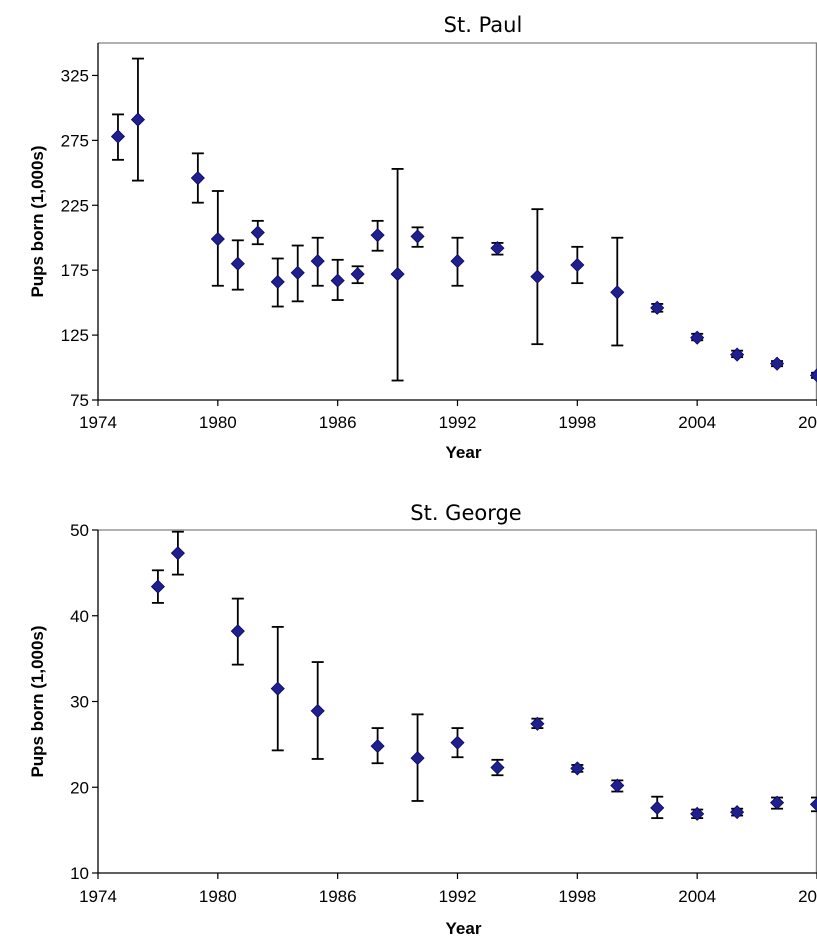 The height and width of the screenshot is (939, 817). I want to click on st-paul-y-tick-label: 275, so click(75, 140).